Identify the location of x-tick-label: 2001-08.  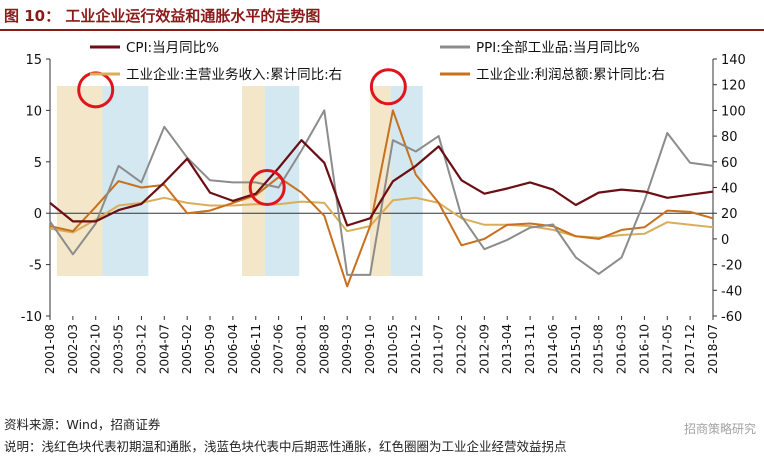
(50, 349).